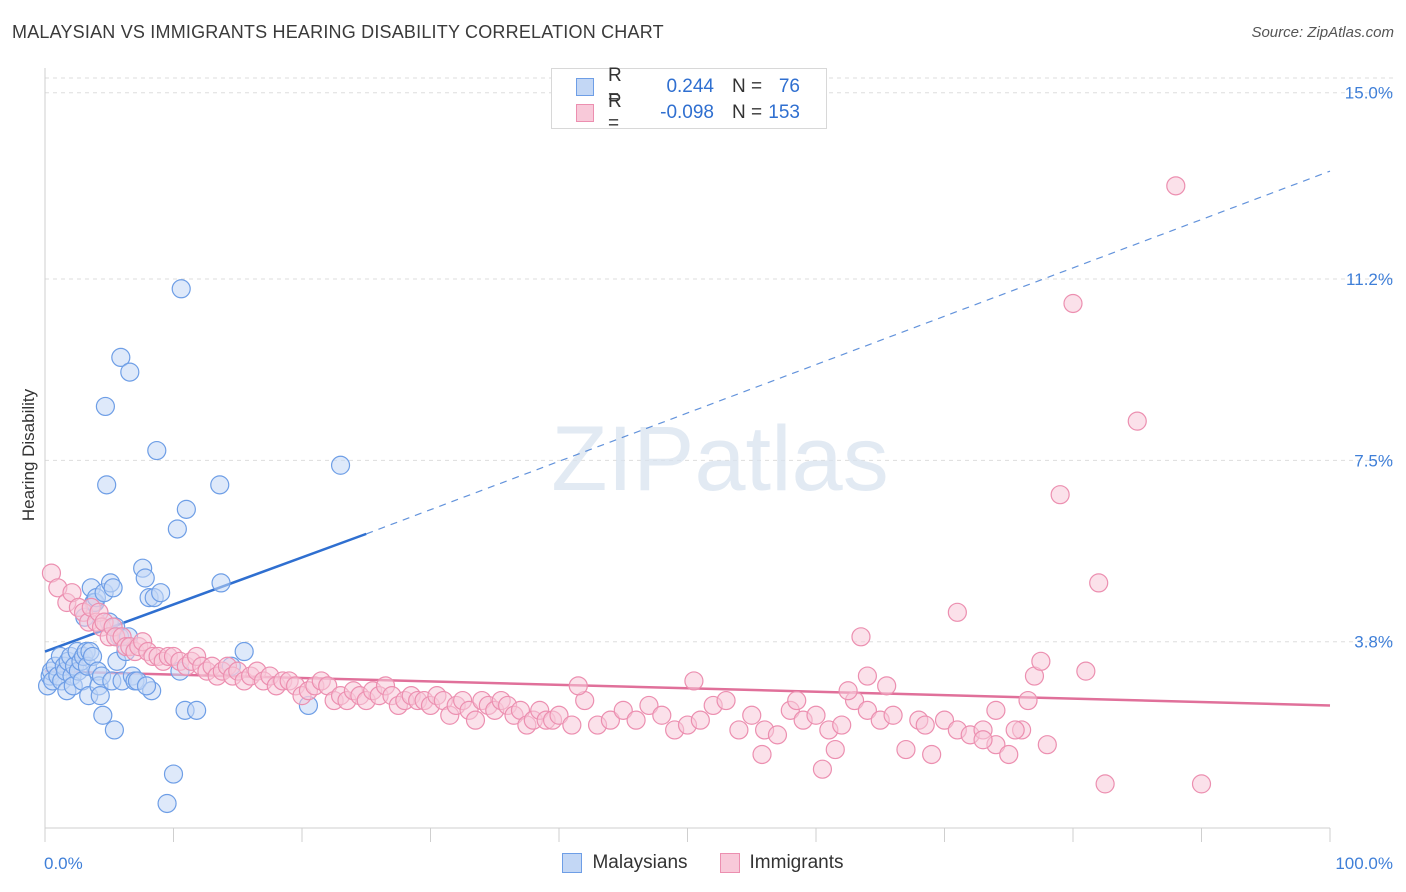 Image resolution: width=1406 pixels, height=892 pixels. Describe the element at coordinates (640, 862) in the screenshot. I see `legend-label-malaysians: Malaysians` at that location.